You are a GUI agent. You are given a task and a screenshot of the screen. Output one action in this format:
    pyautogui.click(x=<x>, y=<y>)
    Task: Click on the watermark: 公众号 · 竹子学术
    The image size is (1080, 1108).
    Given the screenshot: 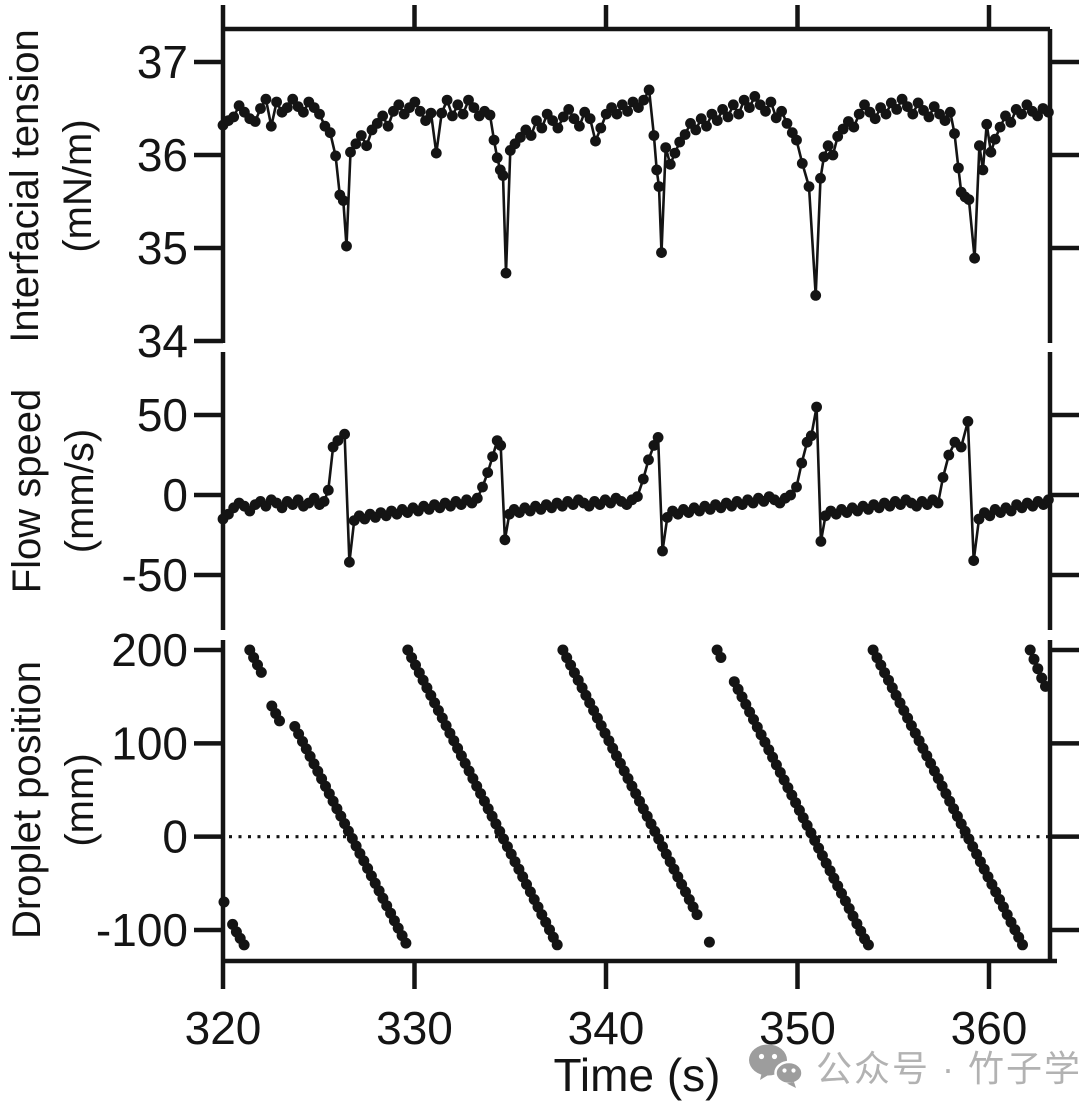 What is the action you would take?
    pyautogui.click(x=914, y=1066)
    